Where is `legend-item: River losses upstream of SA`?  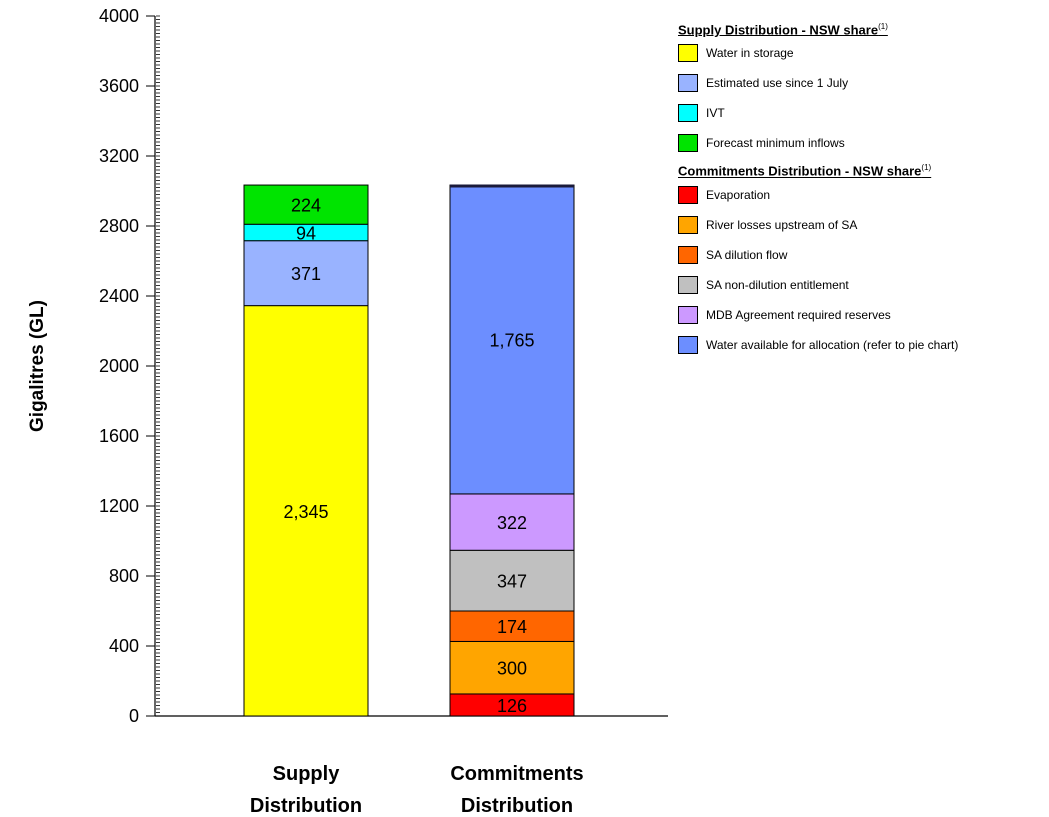
legend-item: River losses upstream of SA is located at coordinates (863, 225).